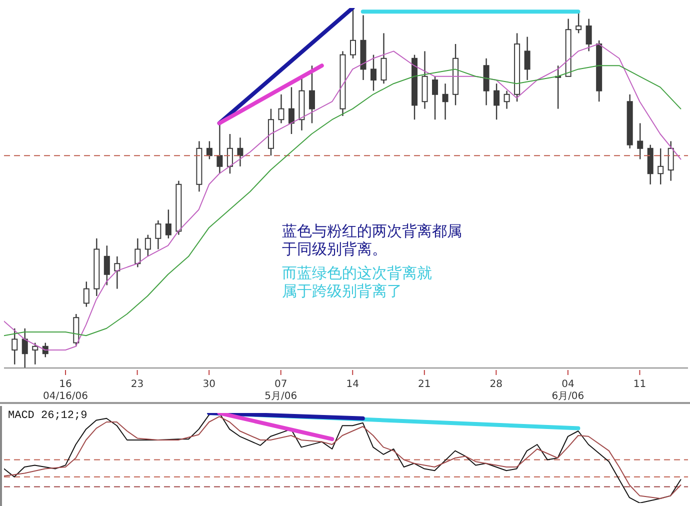 The image size is (690, 506). What do you see at coordinates (372, 240) in the screenshot?
I see `annotation: 蓝色与粉红的两次背离都属于同级别背离。` at bounding box center [372, 240].